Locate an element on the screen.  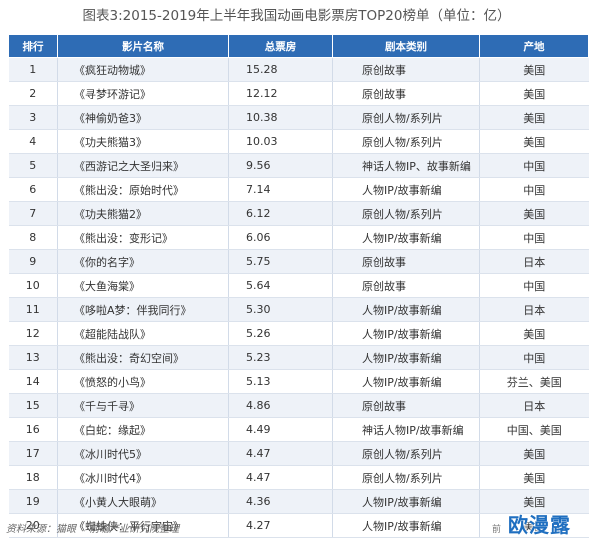
table-row: 17 《冰川时代5》 4.47 原创人物/系列片 美国 is located at coordinates (298, 453).